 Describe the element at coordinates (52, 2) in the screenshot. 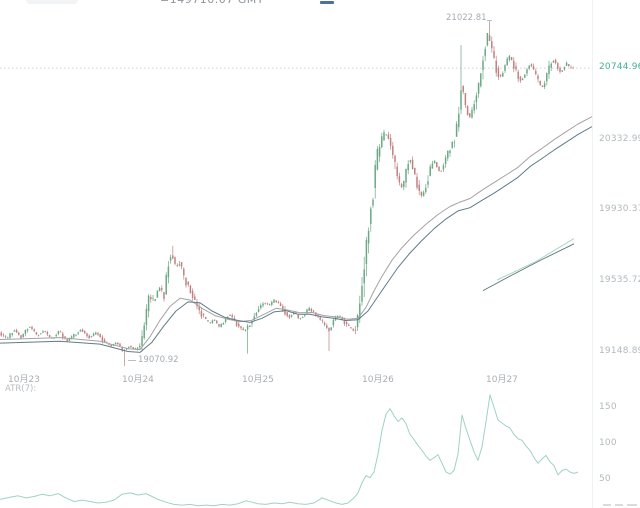

I see `clipped-toolbar-button` at that location.